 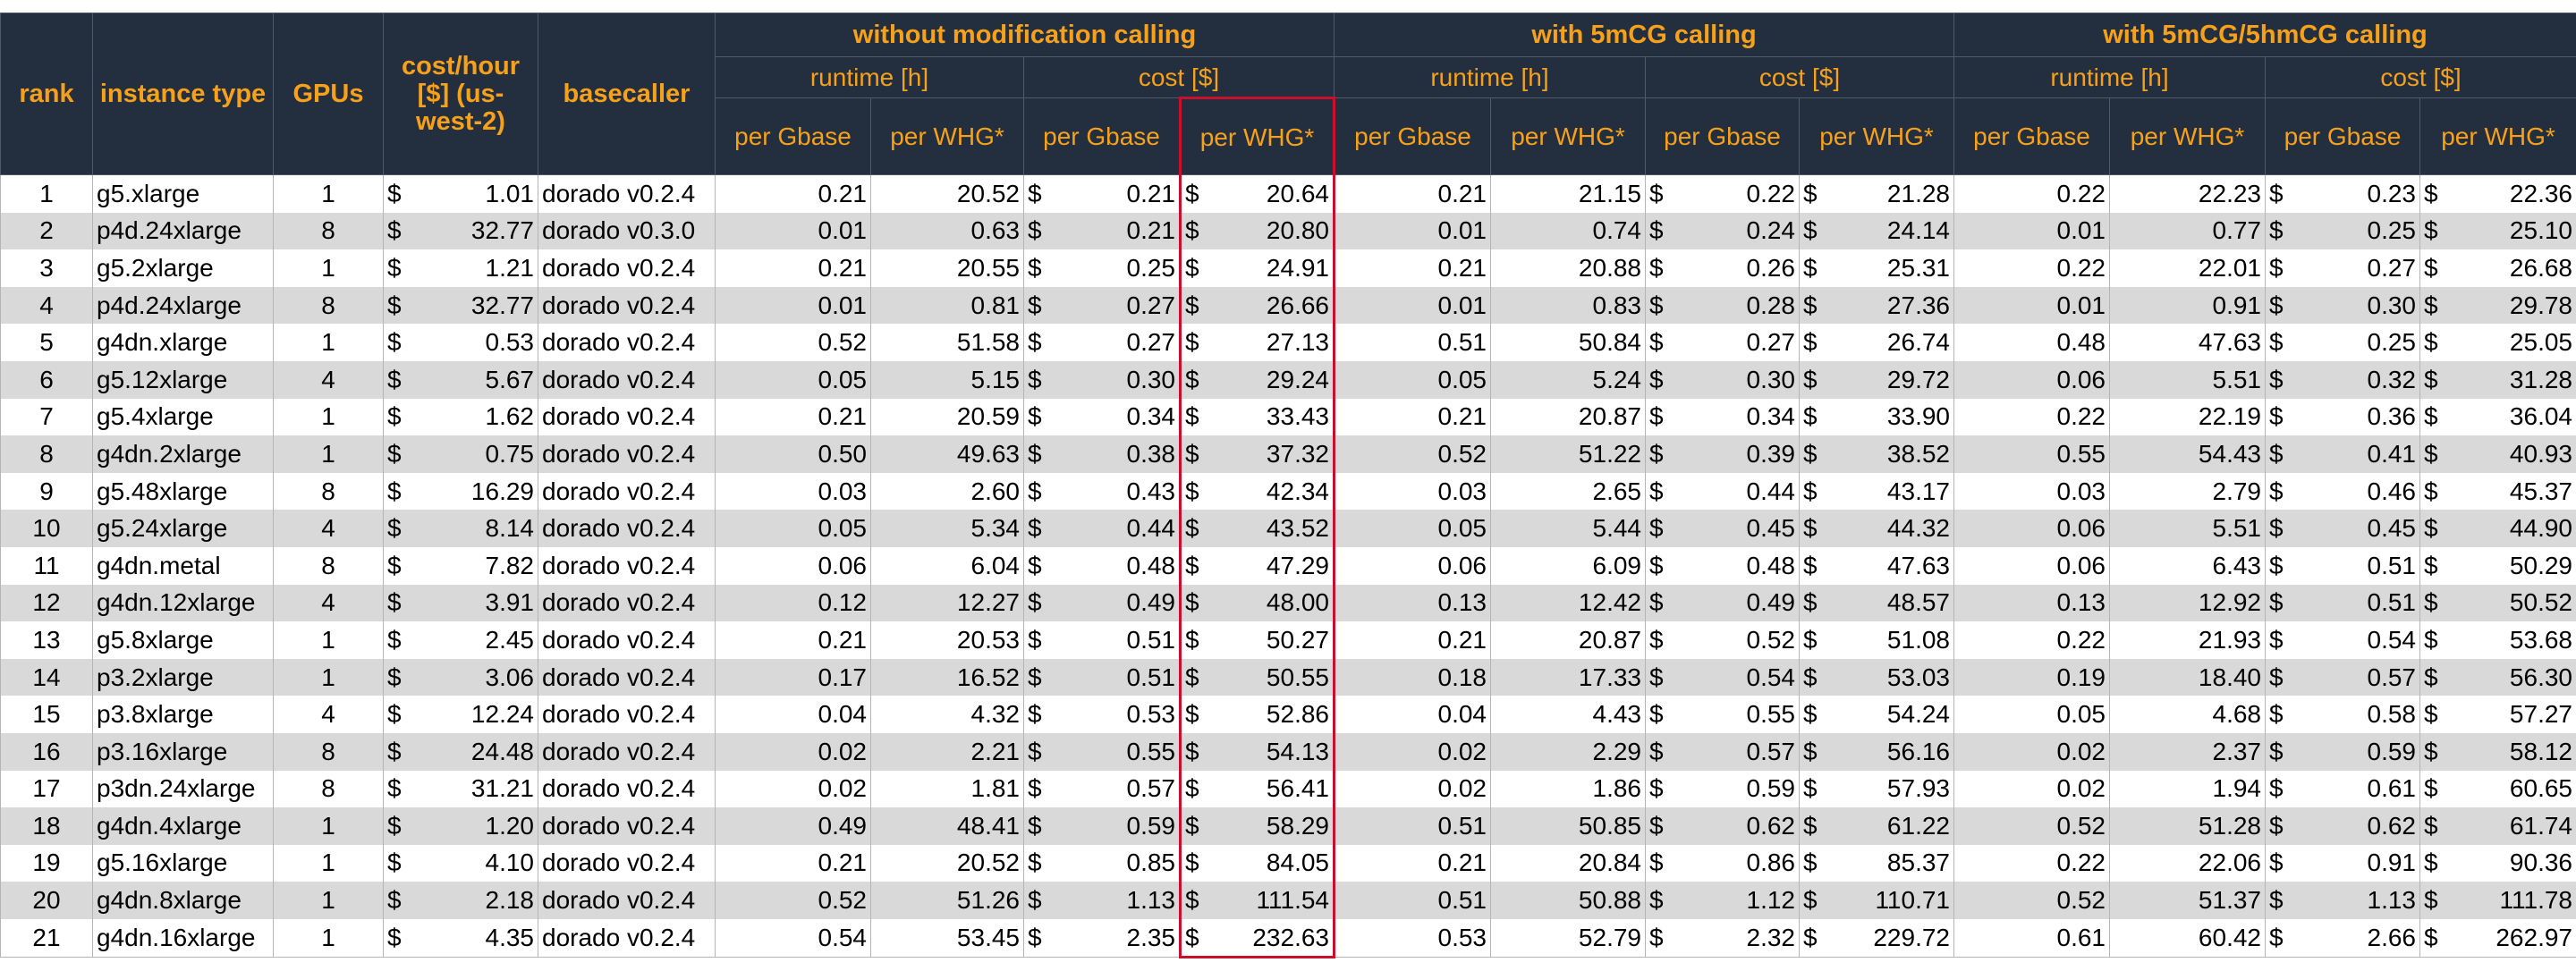 I want to click on table-cell: $0.30, so click(x=2342, y=305).